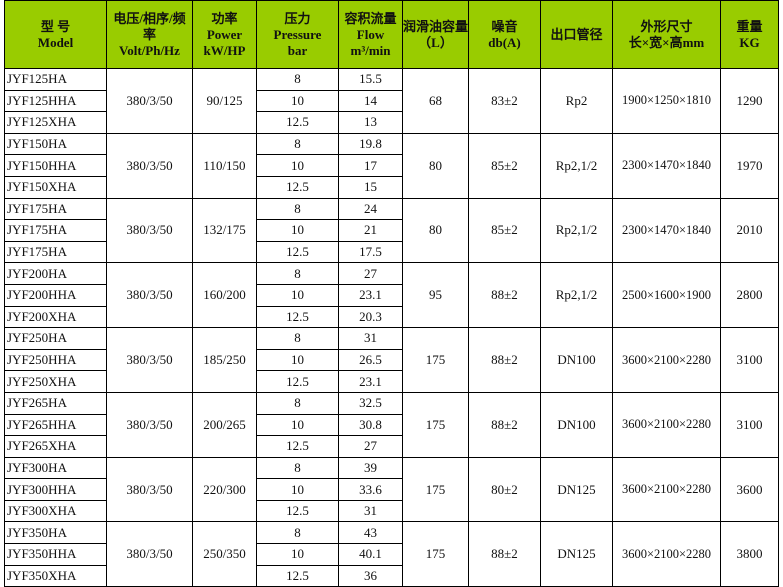  I want to click on flow-cell: 21, so click(370, 230).